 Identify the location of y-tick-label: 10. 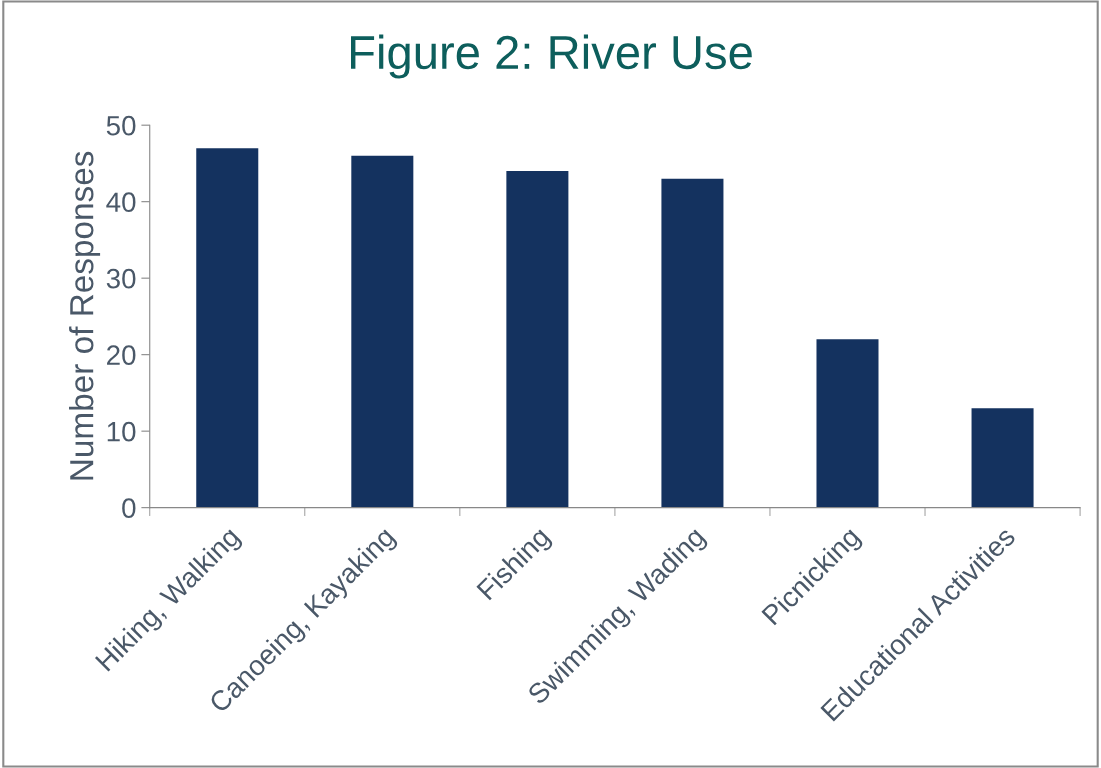
(121, 431).